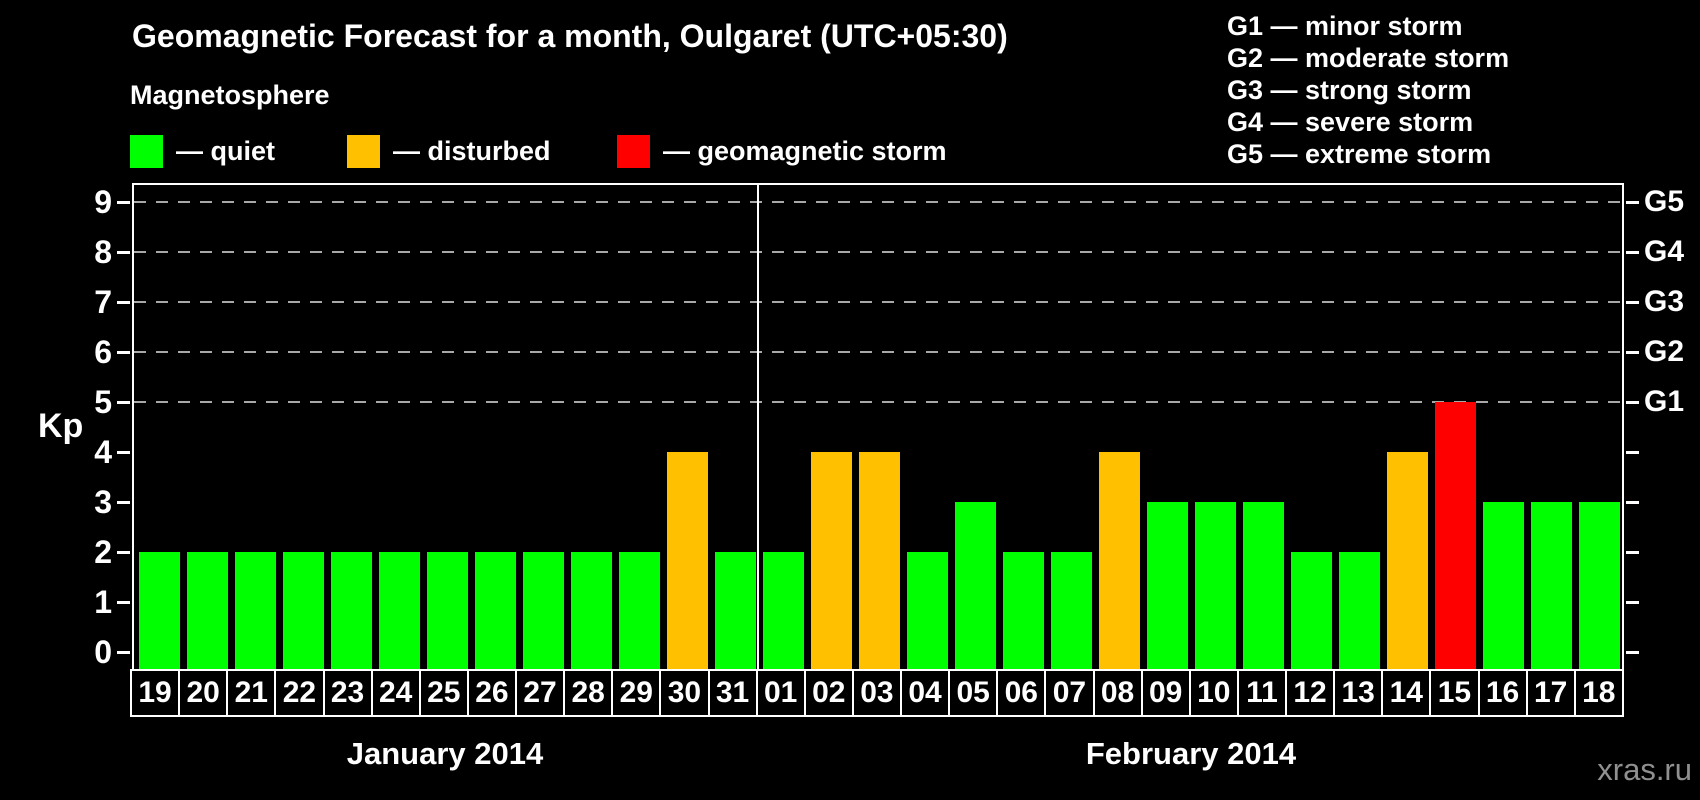  Describe the element at coordinates (225, 150) in the screenshot. I see `legend-item-label: — quiet` at that location.